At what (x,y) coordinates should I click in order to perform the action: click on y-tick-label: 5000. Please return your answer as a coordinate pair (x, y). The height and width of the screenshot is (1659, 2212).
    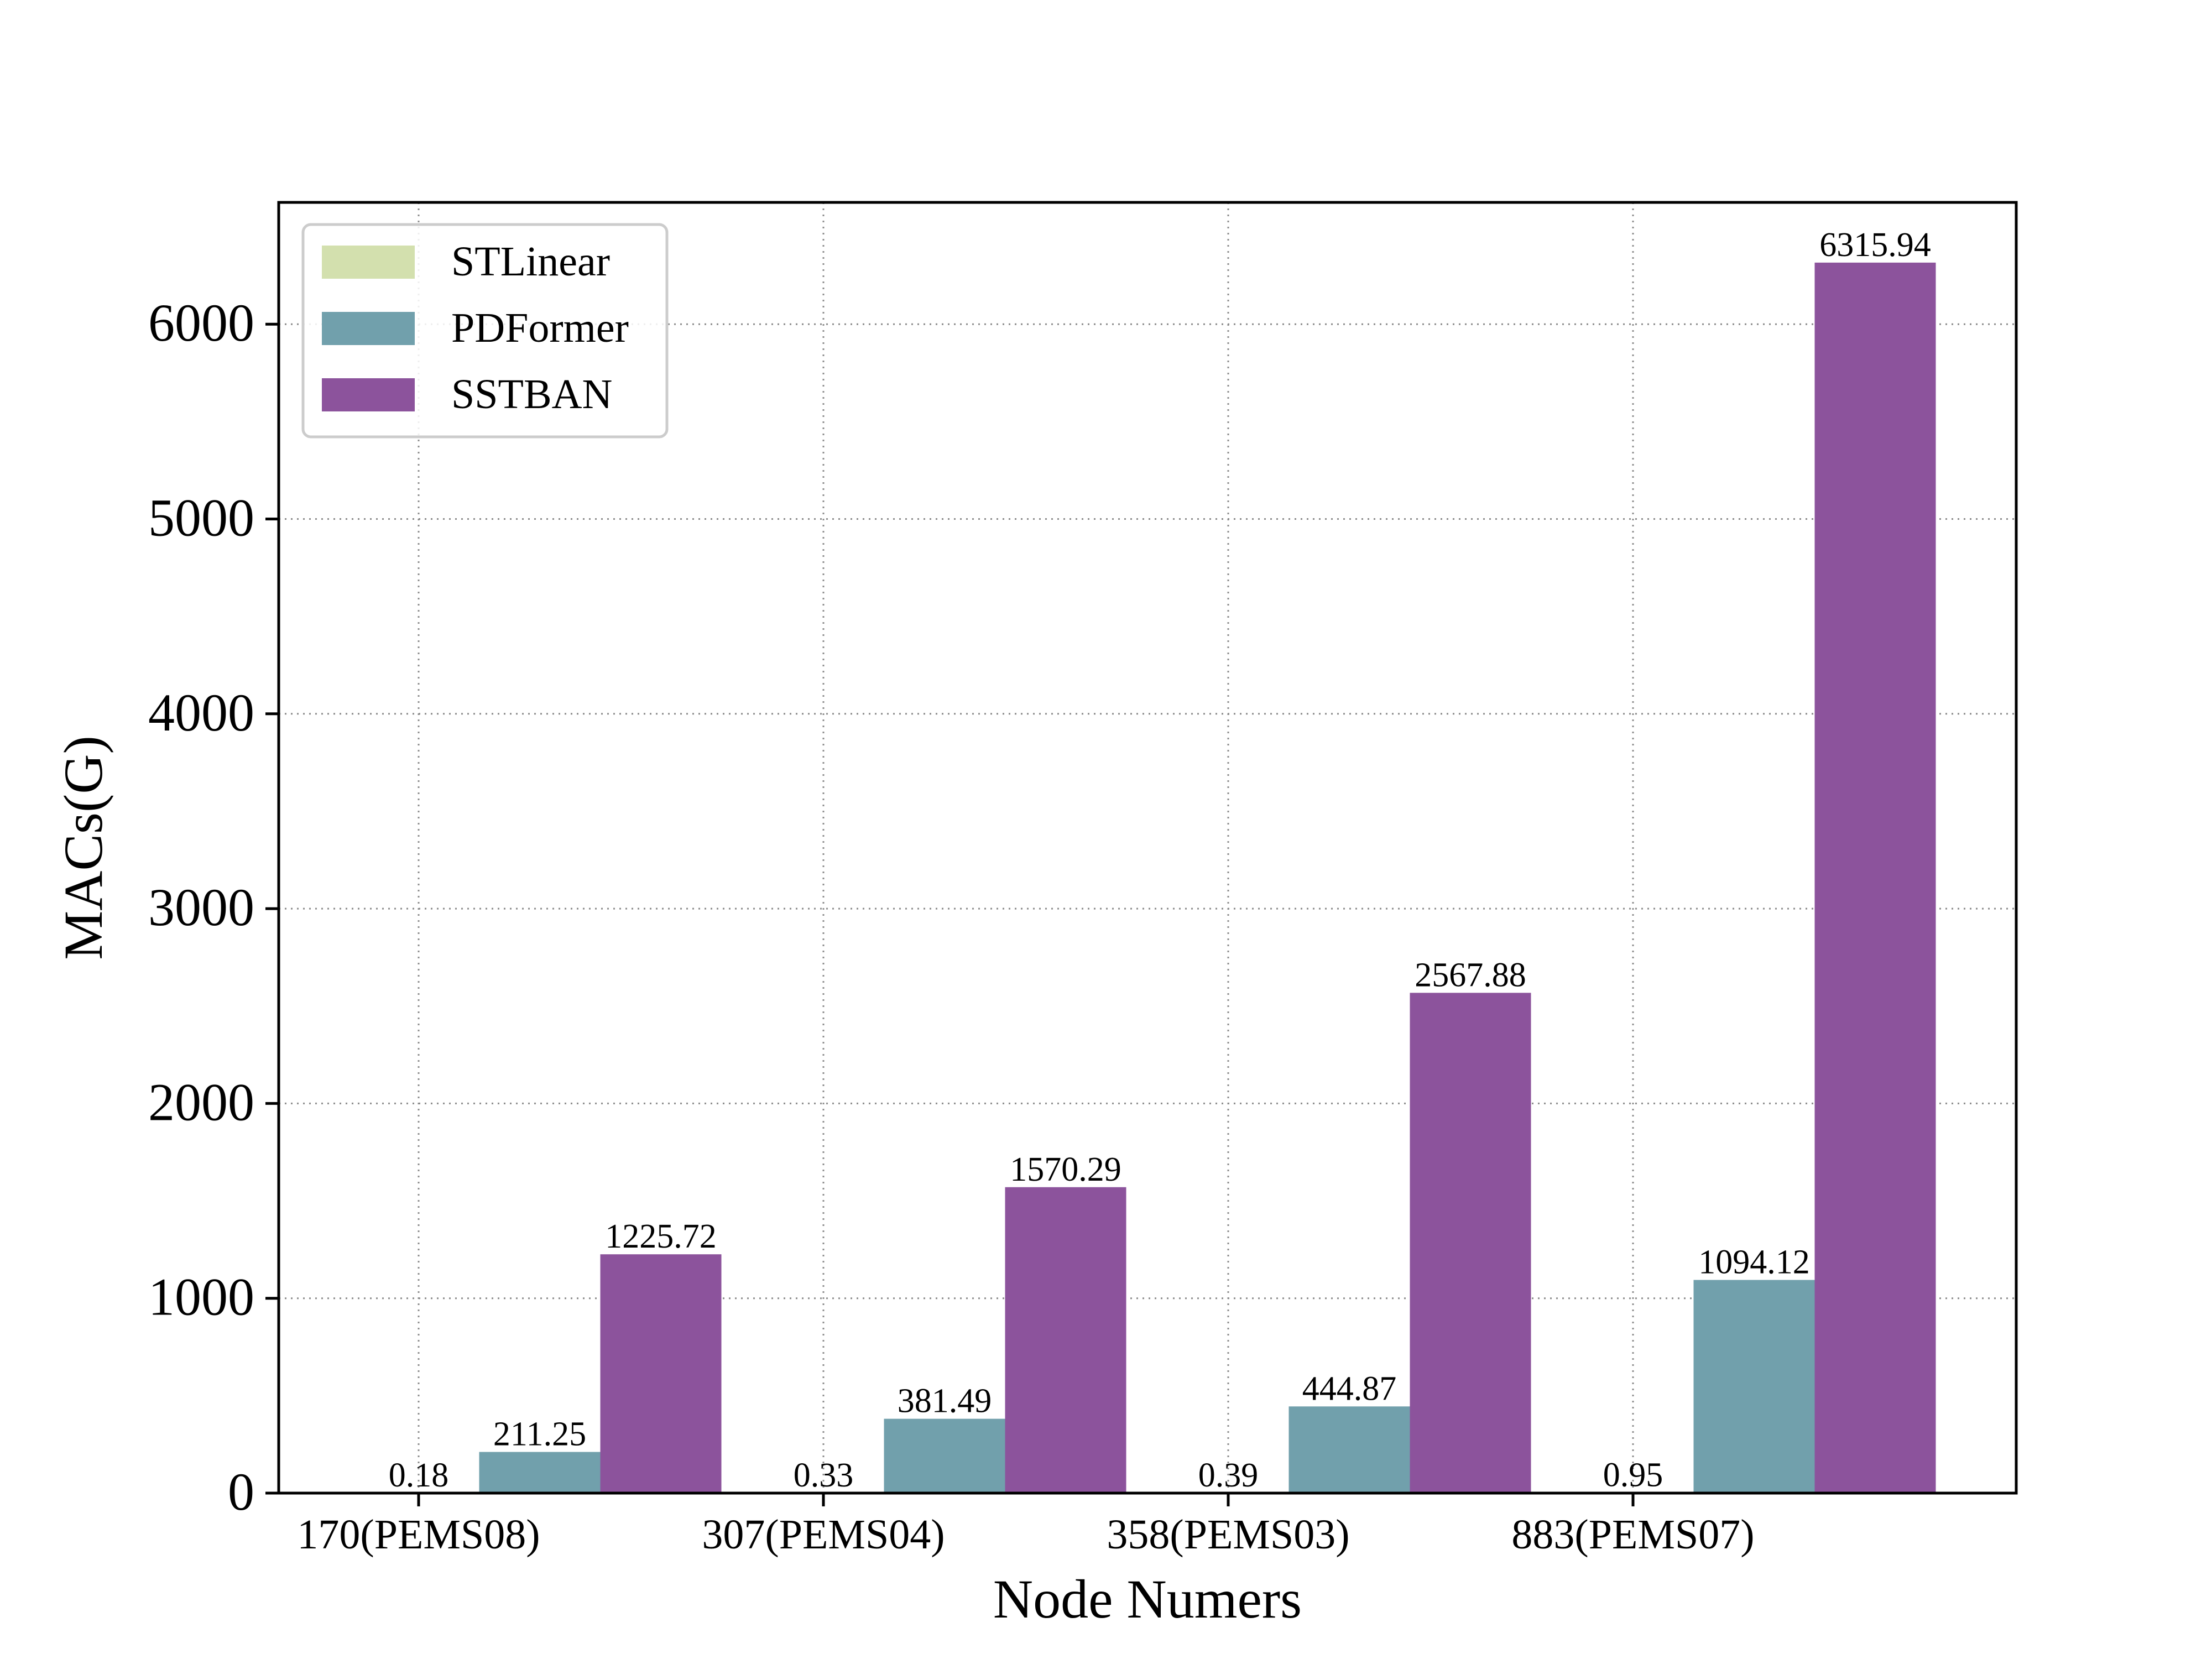
    Looking at the image, I should click on (201, 517).